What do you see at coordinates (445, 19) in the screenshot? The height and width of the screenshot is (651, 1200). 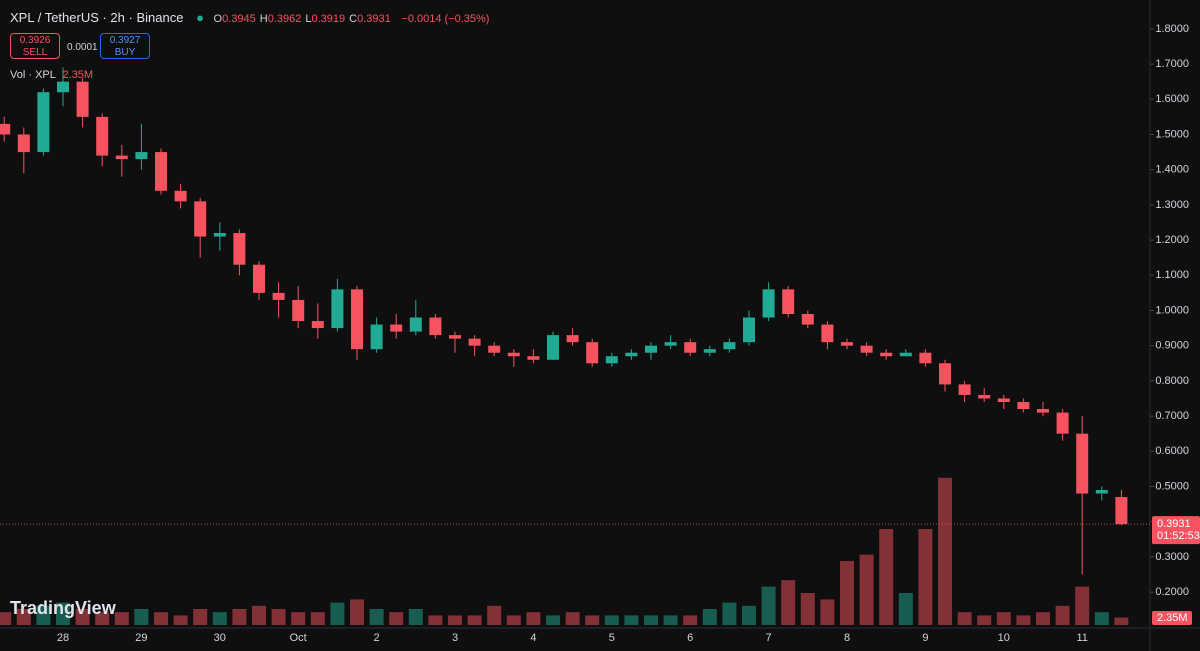 I see `change: −0.0014 (−0.35%)` at bounding box center [445, 19].